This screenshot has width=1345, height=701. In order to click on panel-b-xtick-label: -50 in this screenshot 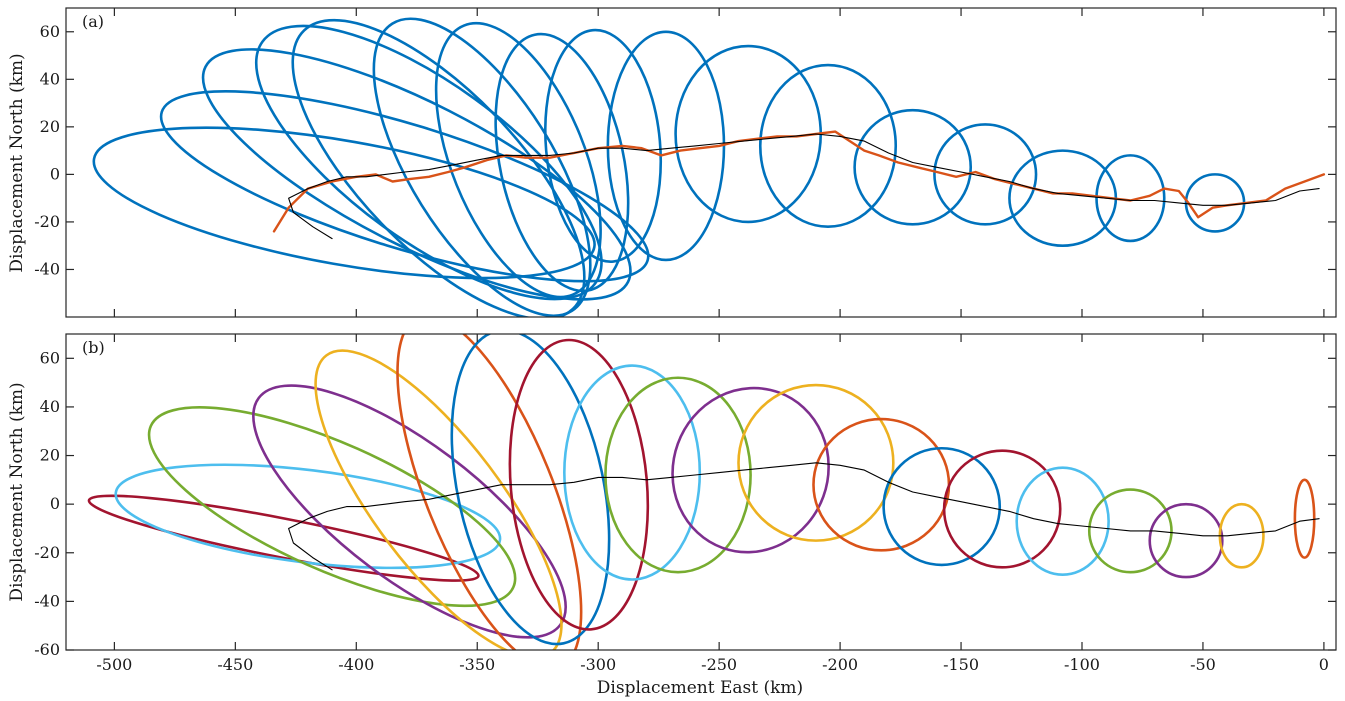, I will do `click(1203, 664)`.